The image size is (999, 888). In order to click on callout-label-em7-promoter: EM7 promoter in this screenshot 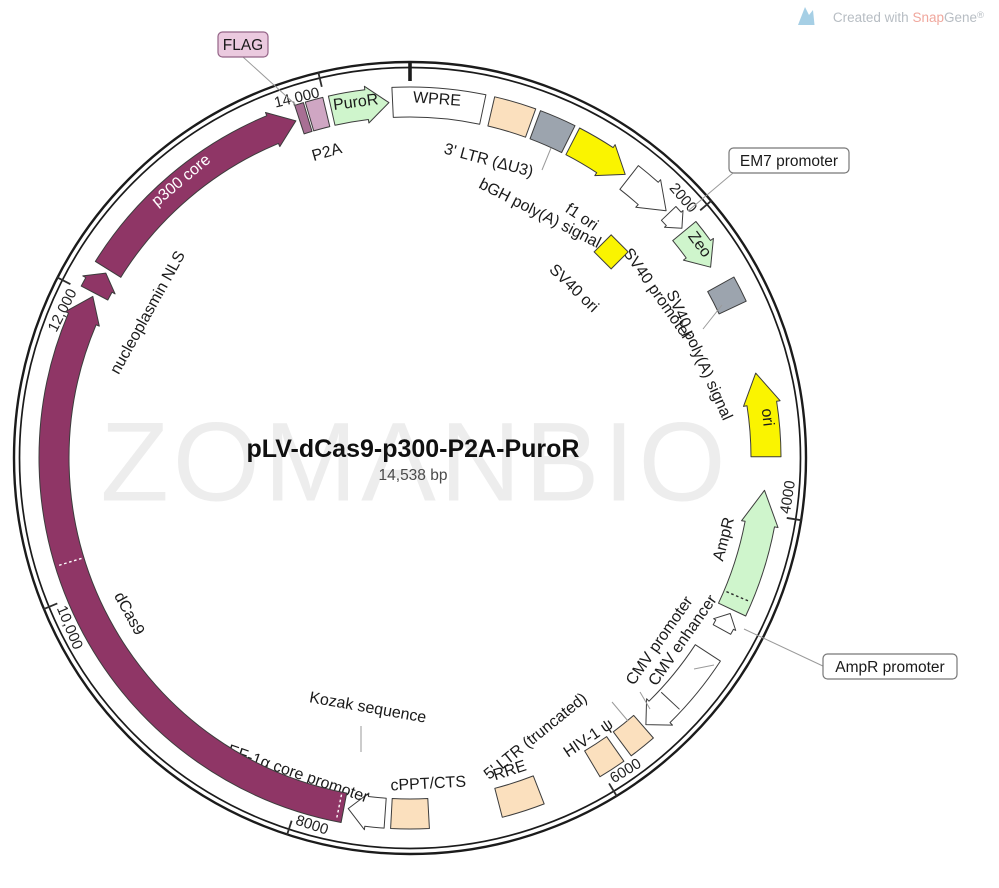, I will do `click(789, 161)`.